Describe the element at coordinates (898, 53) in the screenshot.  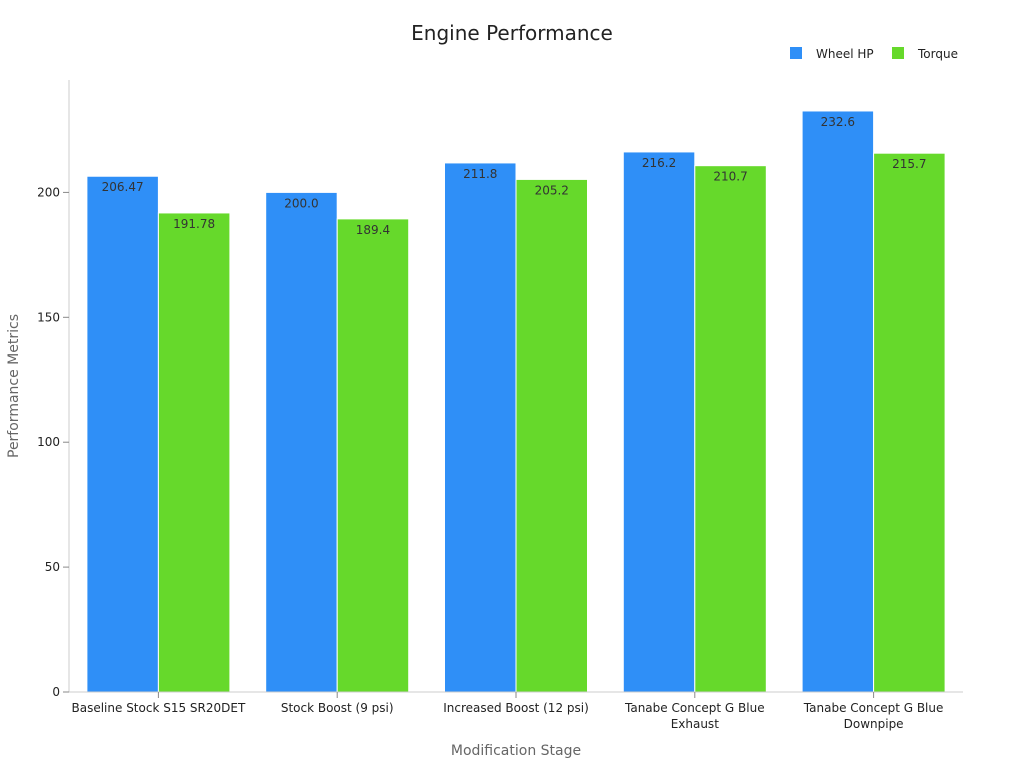
I see `legend-swatch-torque` at that location.